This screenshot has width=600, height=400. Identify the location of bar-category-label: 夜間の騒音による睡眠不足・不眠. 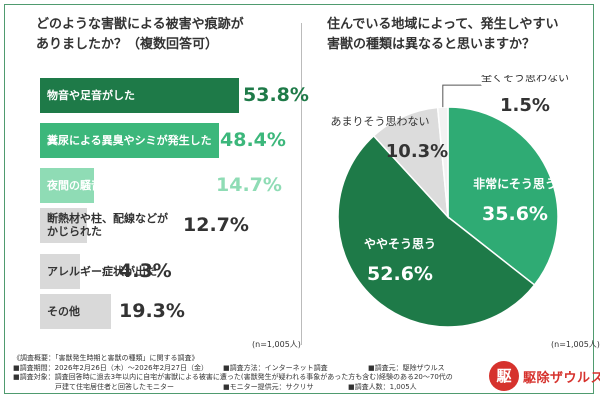
(129, 185).